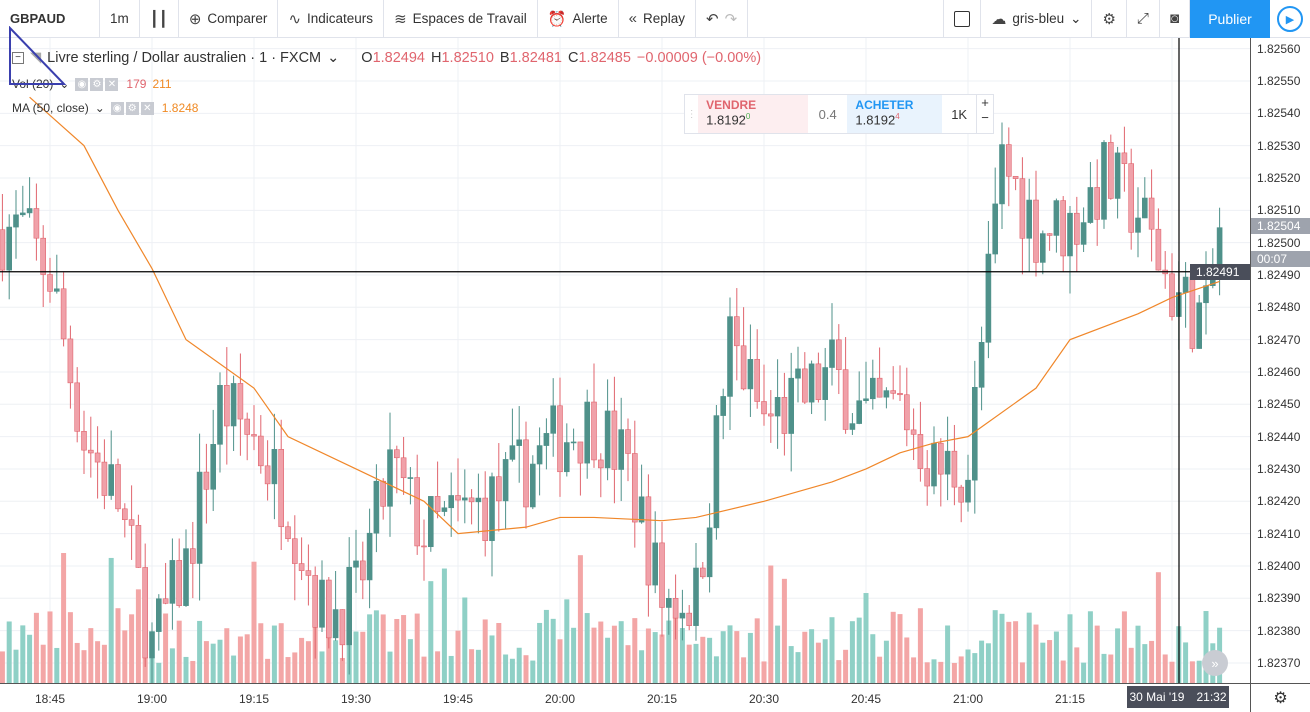 The width and height of the screenshot is (1310, 712). I want to click on fullscreen-layout-button, so click(962, 19).